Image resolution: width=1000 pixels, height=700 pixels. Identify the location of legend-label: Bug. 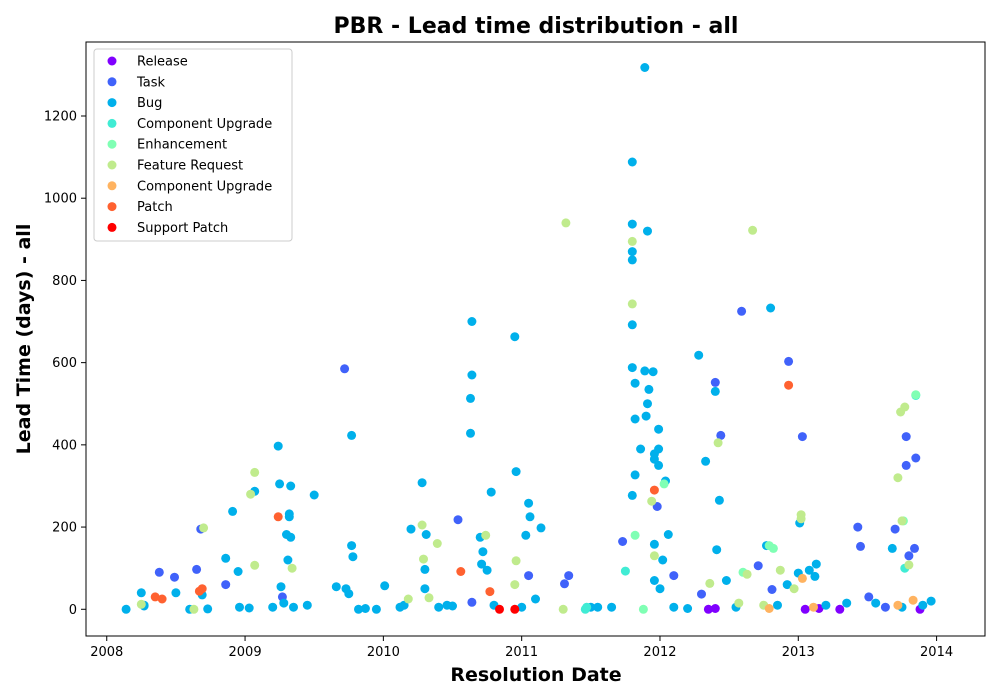
(149, 103).